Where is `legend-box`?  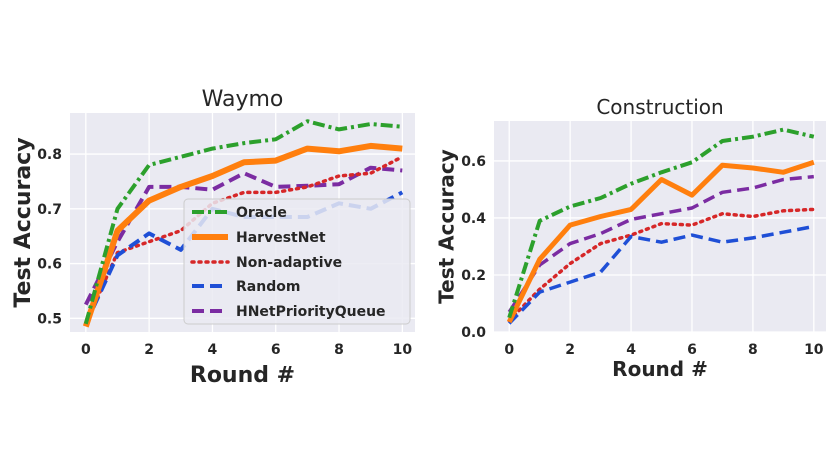 legend-box is located at coordinates (297, 261).